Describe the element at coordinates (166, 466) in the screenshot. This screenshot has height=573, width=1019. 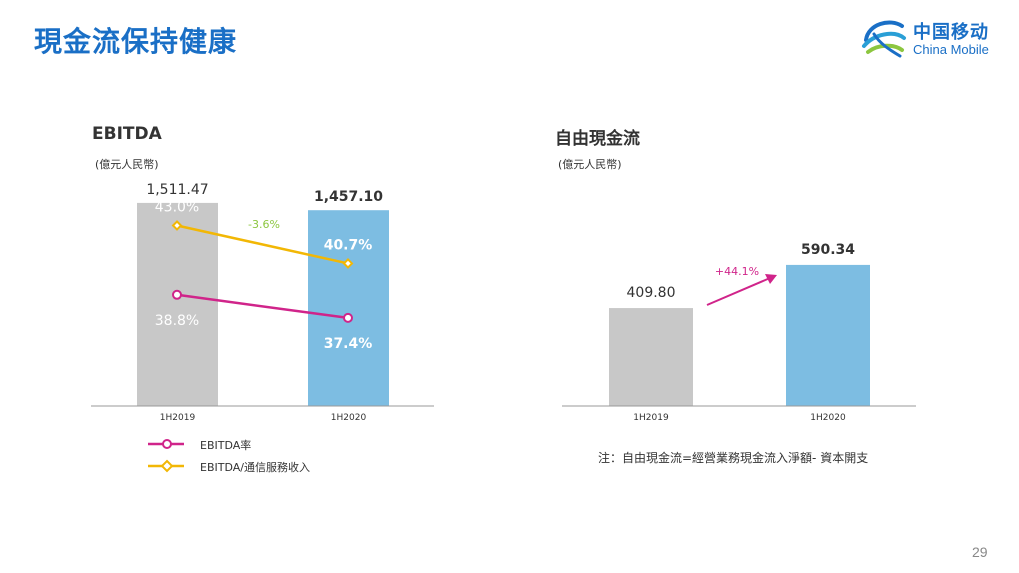
I see `legend-line-marker-diamond-icon` at that location.